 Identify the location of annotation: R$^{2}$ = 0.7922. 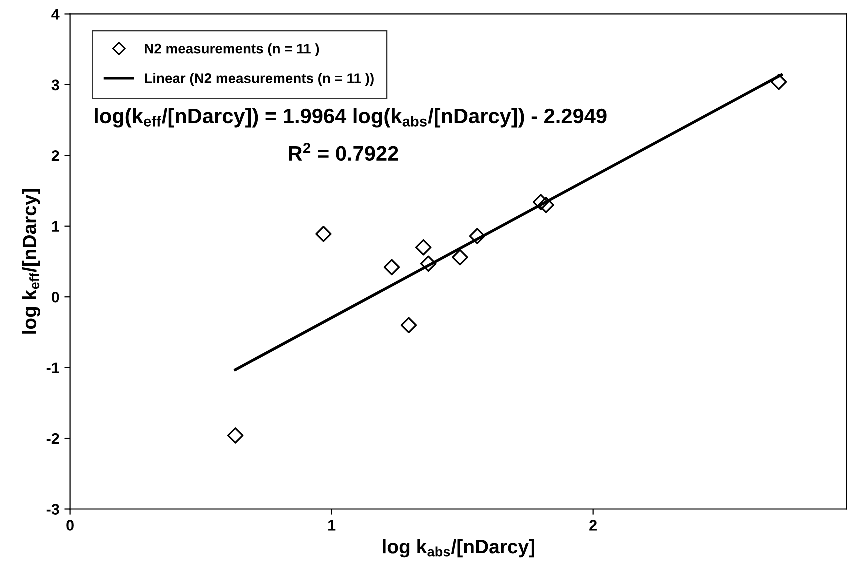
(343, 152).